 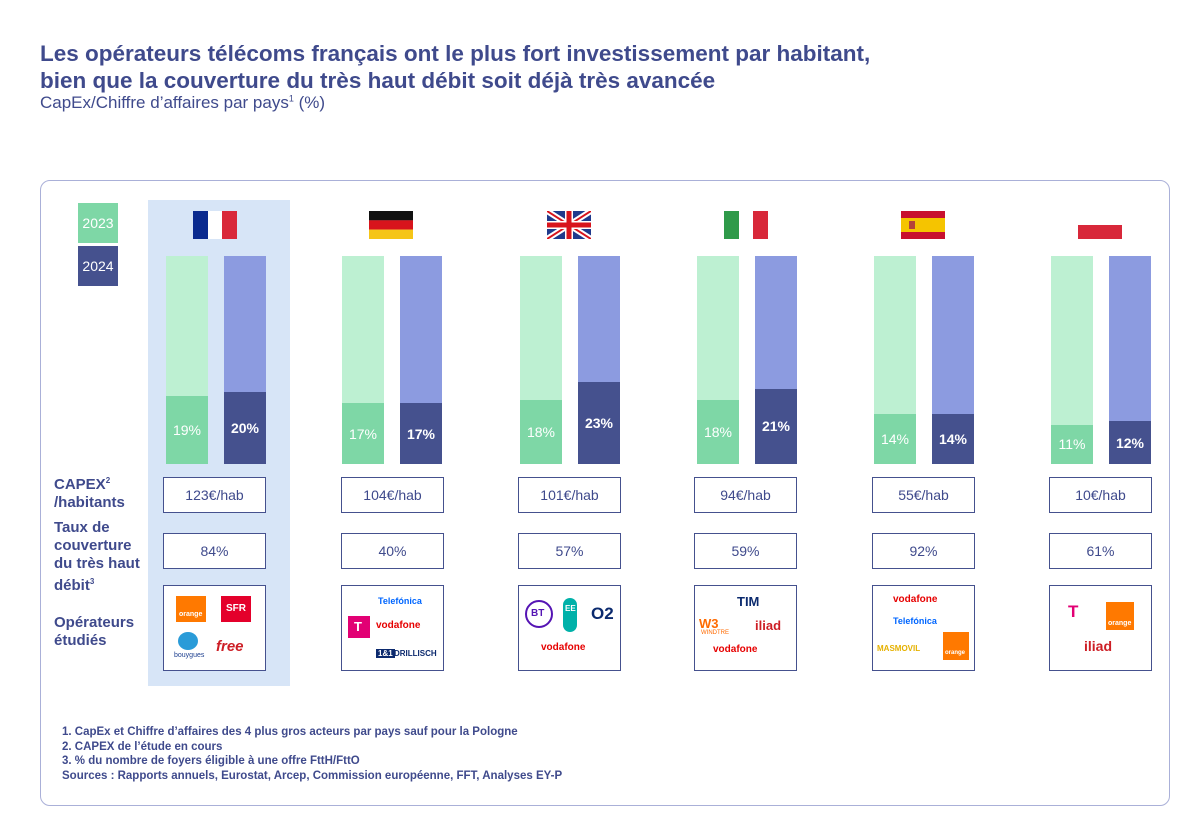 What do you see at coordinates (1072, 360) in the screenshot?
I see `bar-poland-2023: 11%` at bounding box center [1072, 360].